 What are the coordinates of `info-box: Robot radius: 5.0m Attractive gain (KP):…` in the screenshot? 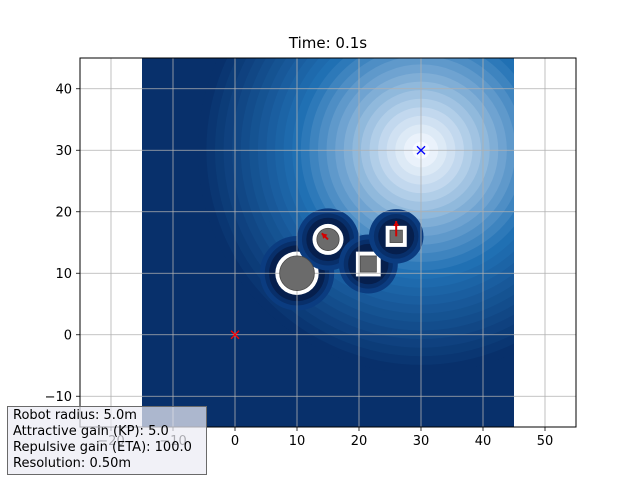 It's located at (107, 440).